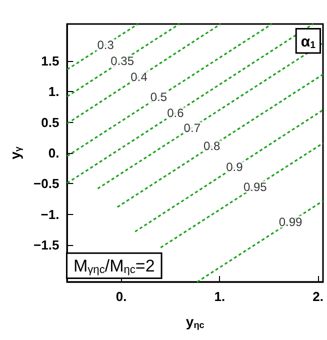 This screenshot has width=327, height=340. I want to click on annotation: Mγηc/Mηc=2, so click(114, 266).